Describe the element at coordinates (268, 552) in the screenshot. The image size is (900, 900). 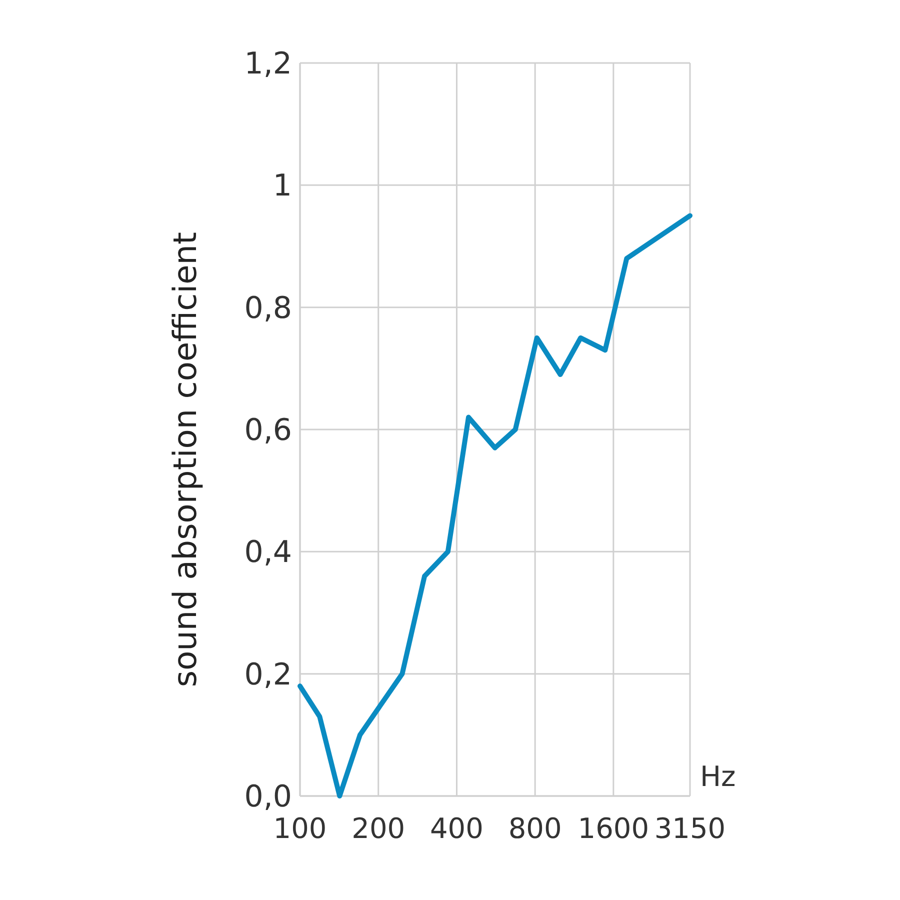
I see `y-tick-label: 0,4` at that location.